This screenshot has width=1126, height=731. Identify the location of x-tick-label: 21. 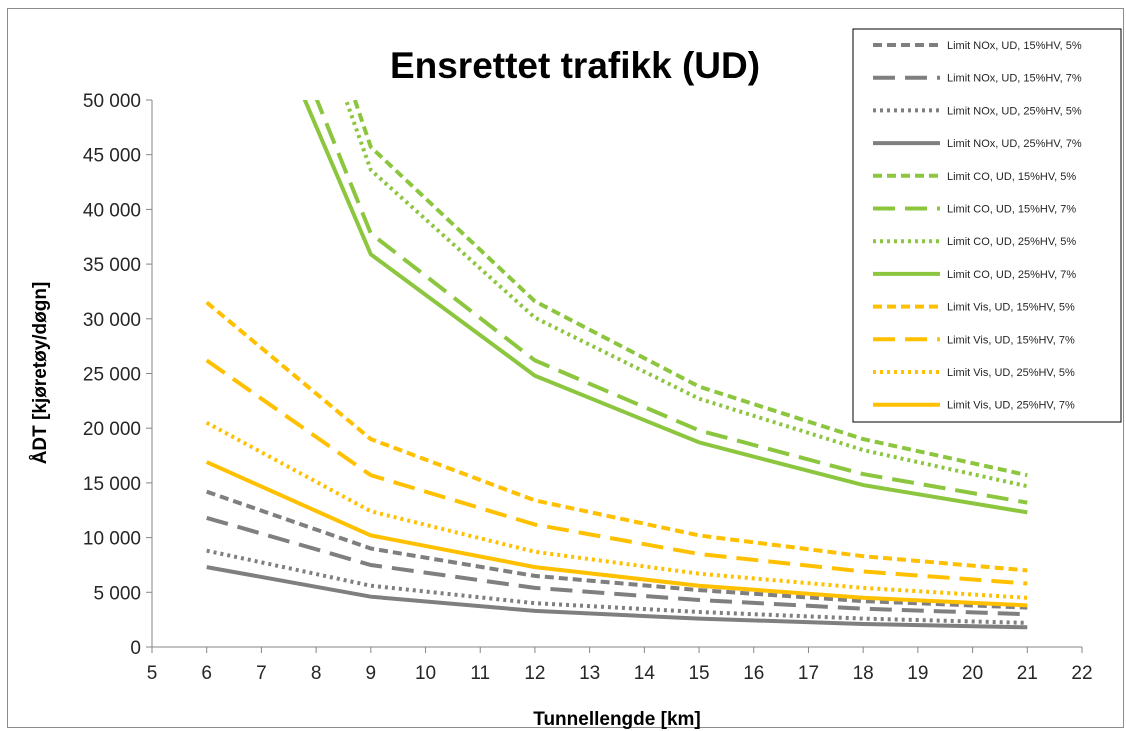
(1027, 673).